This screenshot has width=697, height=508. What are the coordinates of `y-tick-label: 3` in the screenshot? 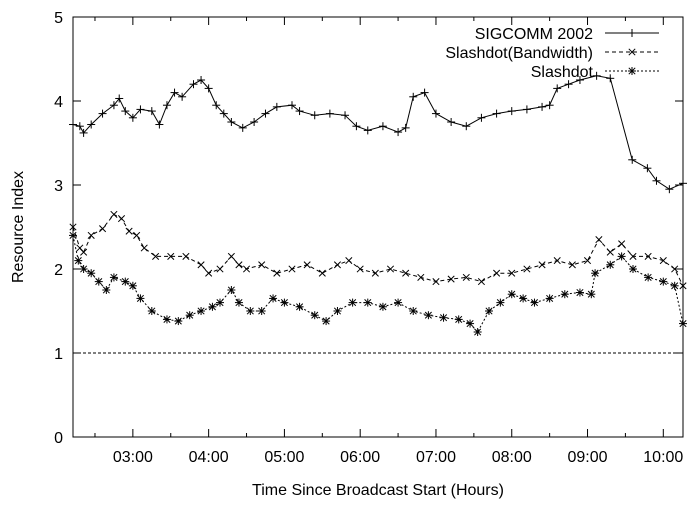 It's located at (58, 186).